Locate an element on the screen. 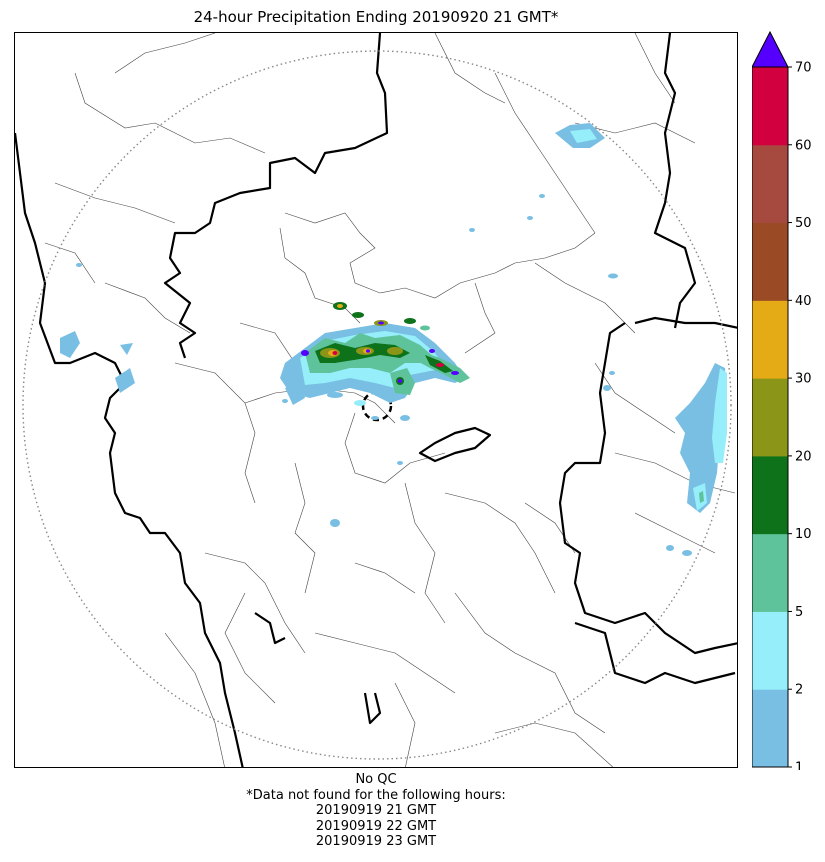 The height and width of the screenshot is (862, 825). colorbar-tick-label: 2 is located at coordinates (799, 690).